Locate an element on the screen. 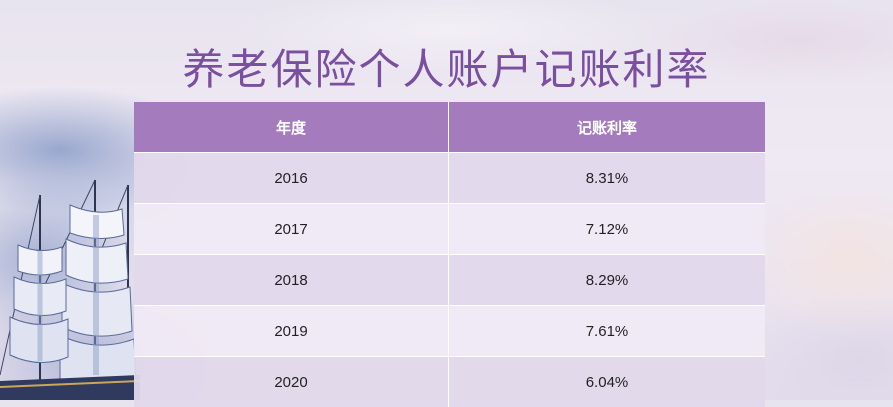 This screenshot has height=407, width=893. rate-cell: 7.12% is located at coordinates (607, 229).